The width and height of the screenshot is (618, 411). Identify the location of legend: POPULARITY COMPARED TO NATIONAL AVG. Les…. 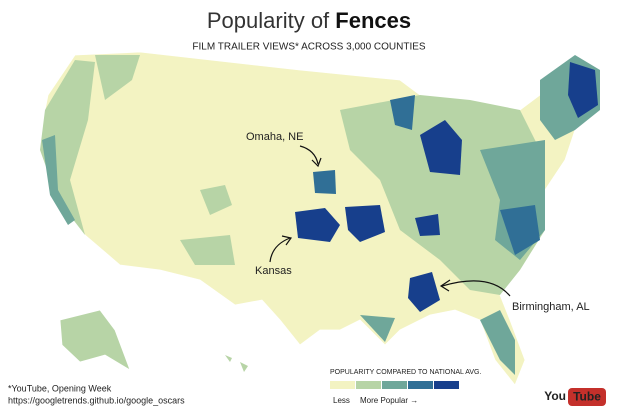
(405, 387).